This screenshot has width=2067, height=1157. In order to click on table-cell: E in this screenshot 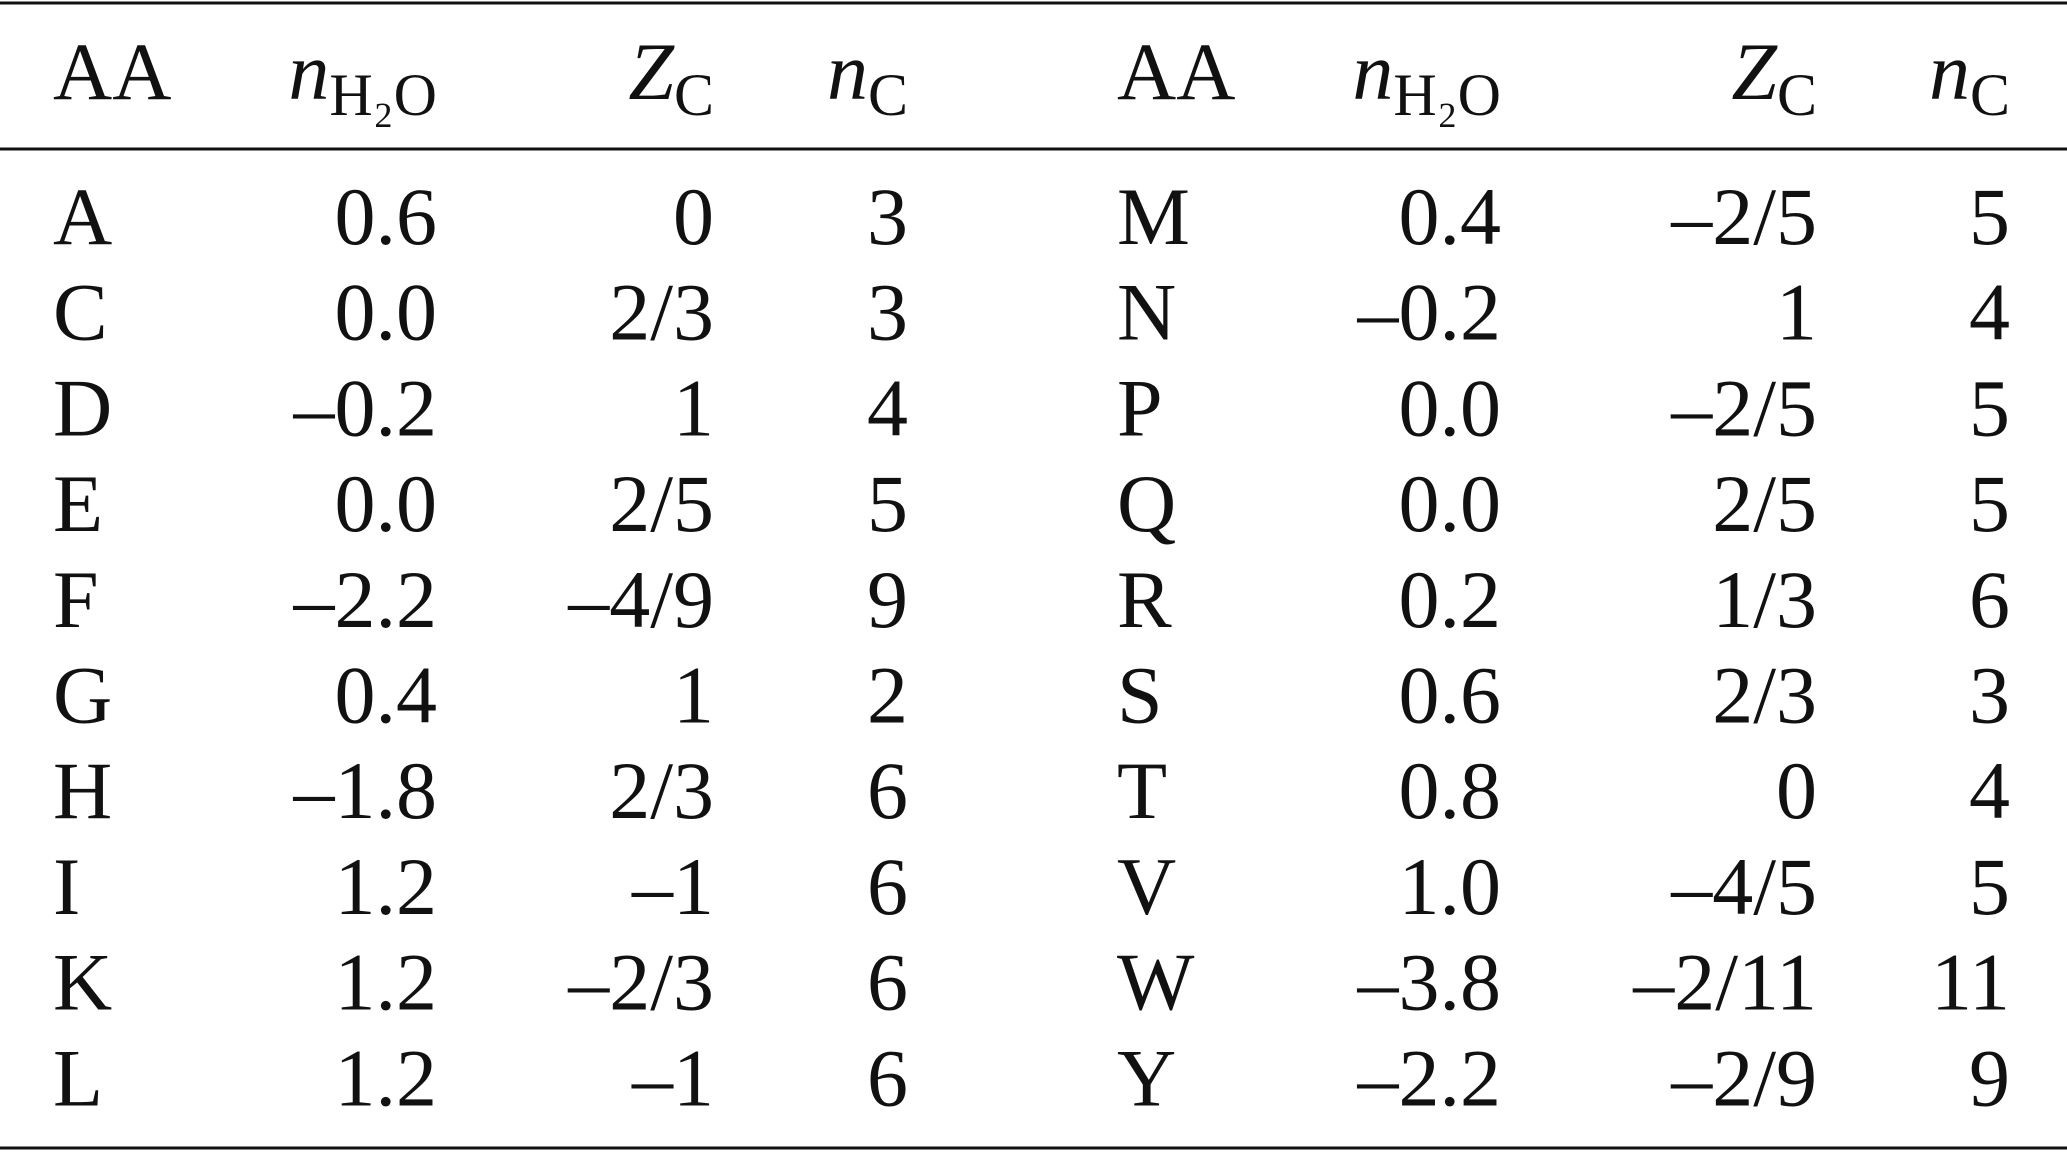, I will do `click(78, 503)`.